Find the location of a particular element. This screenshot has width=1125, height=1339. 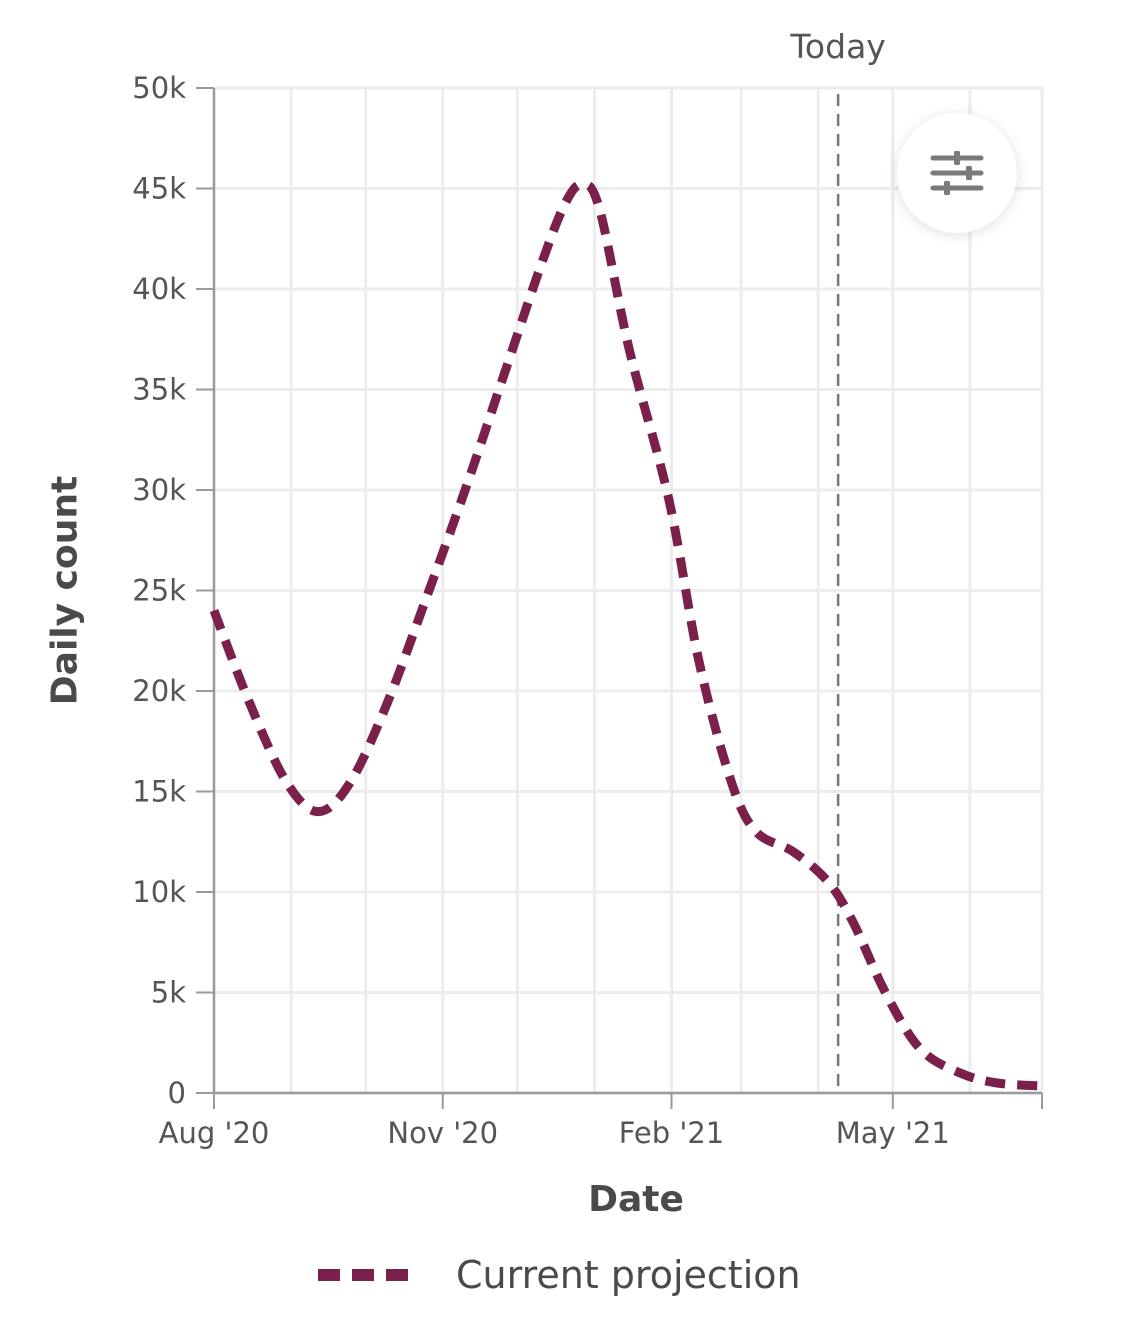

y-tick-label: 45k is located at coordinates (159, 189).